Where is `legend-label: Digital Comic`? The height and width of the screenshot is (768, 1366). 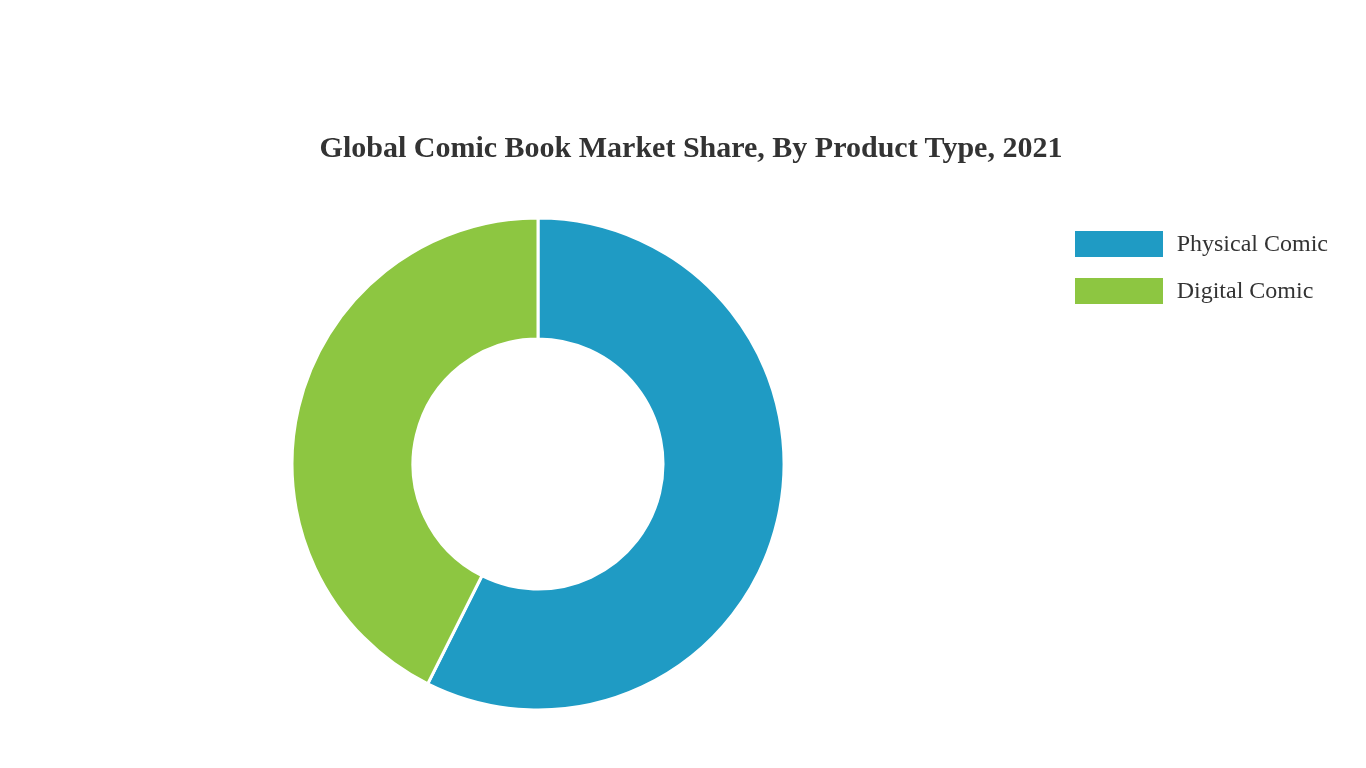
legend-label: Digital Comic is located at coordinates (1245, 290).